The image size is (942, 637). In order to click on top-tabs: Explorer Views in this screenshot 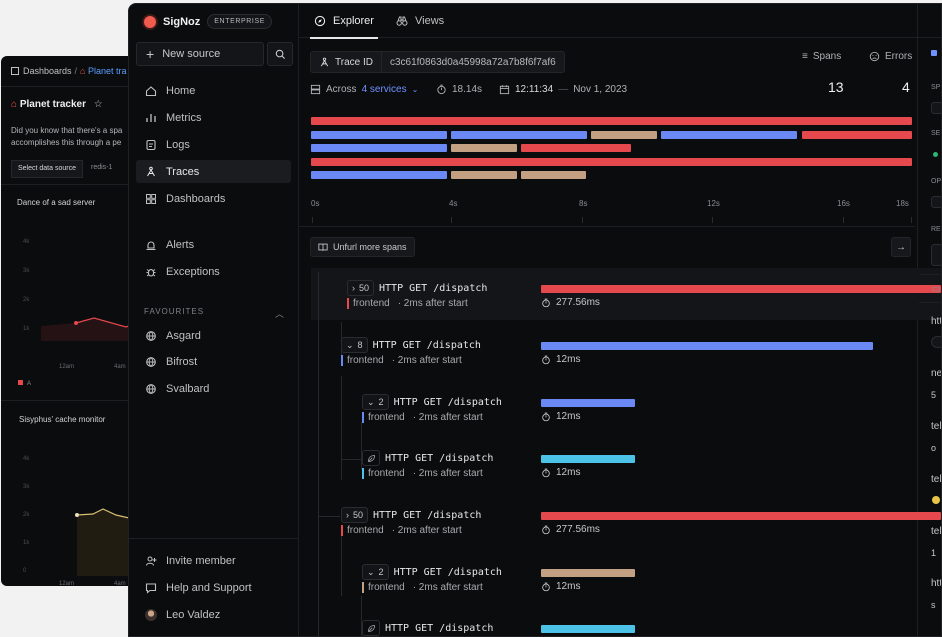, I will do `click(620, 21)`.